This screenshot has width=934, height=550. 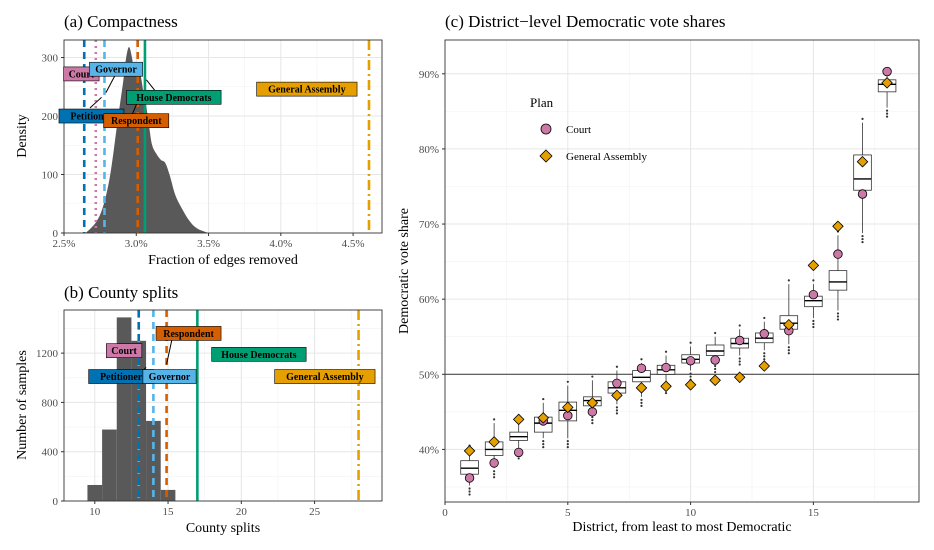 I want to click on panel-c-ylabel: Democratic vote share, so click(x=404, y=271).